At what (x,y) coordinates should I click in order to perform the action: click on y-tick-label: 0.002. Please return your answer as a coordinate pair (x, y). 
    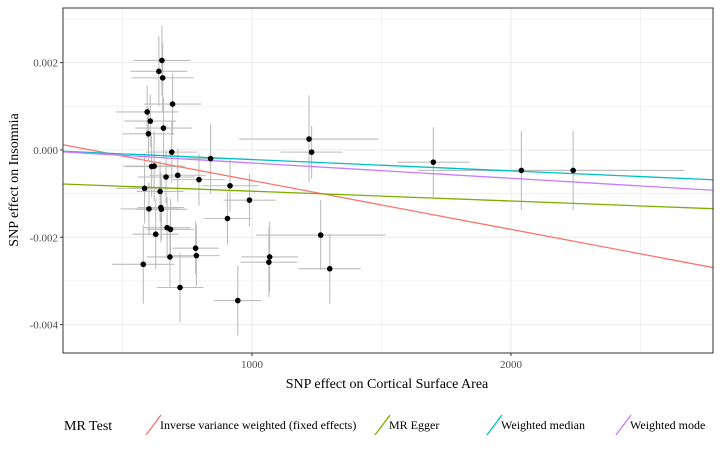
    Looking at the image, I should click on (45, 64).